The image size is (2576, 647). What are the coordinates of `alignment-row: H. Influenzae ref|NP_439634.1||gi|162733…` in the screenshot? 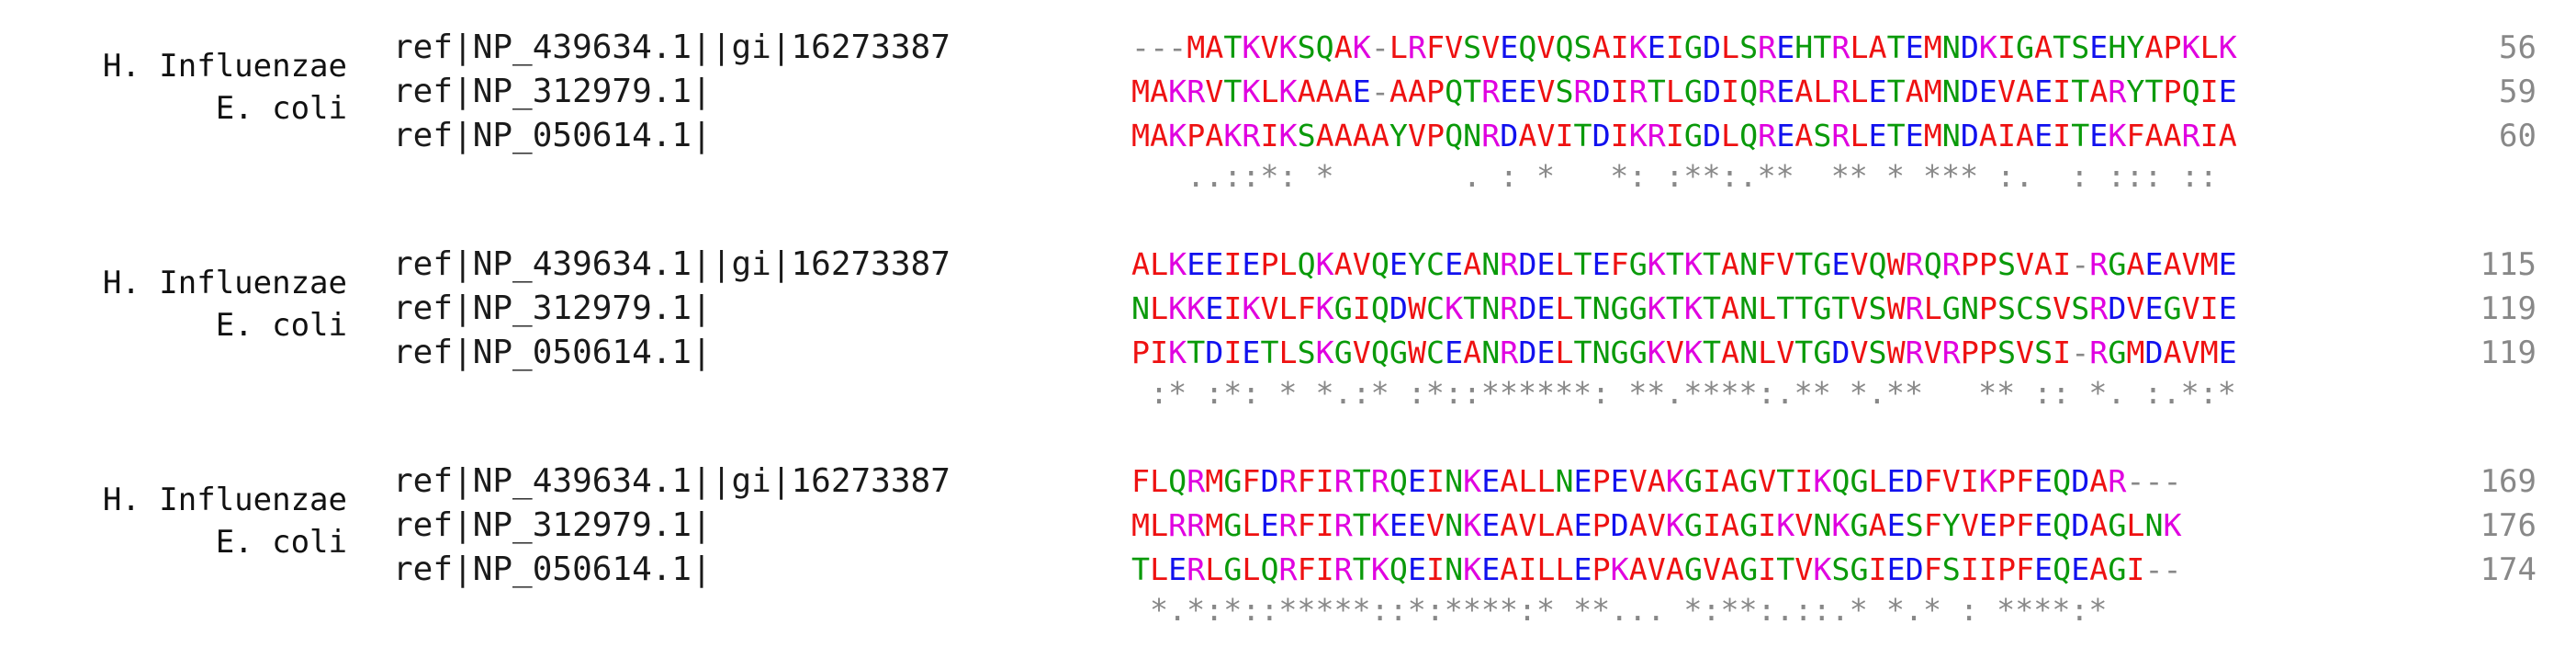 It's located at (1288, 272).